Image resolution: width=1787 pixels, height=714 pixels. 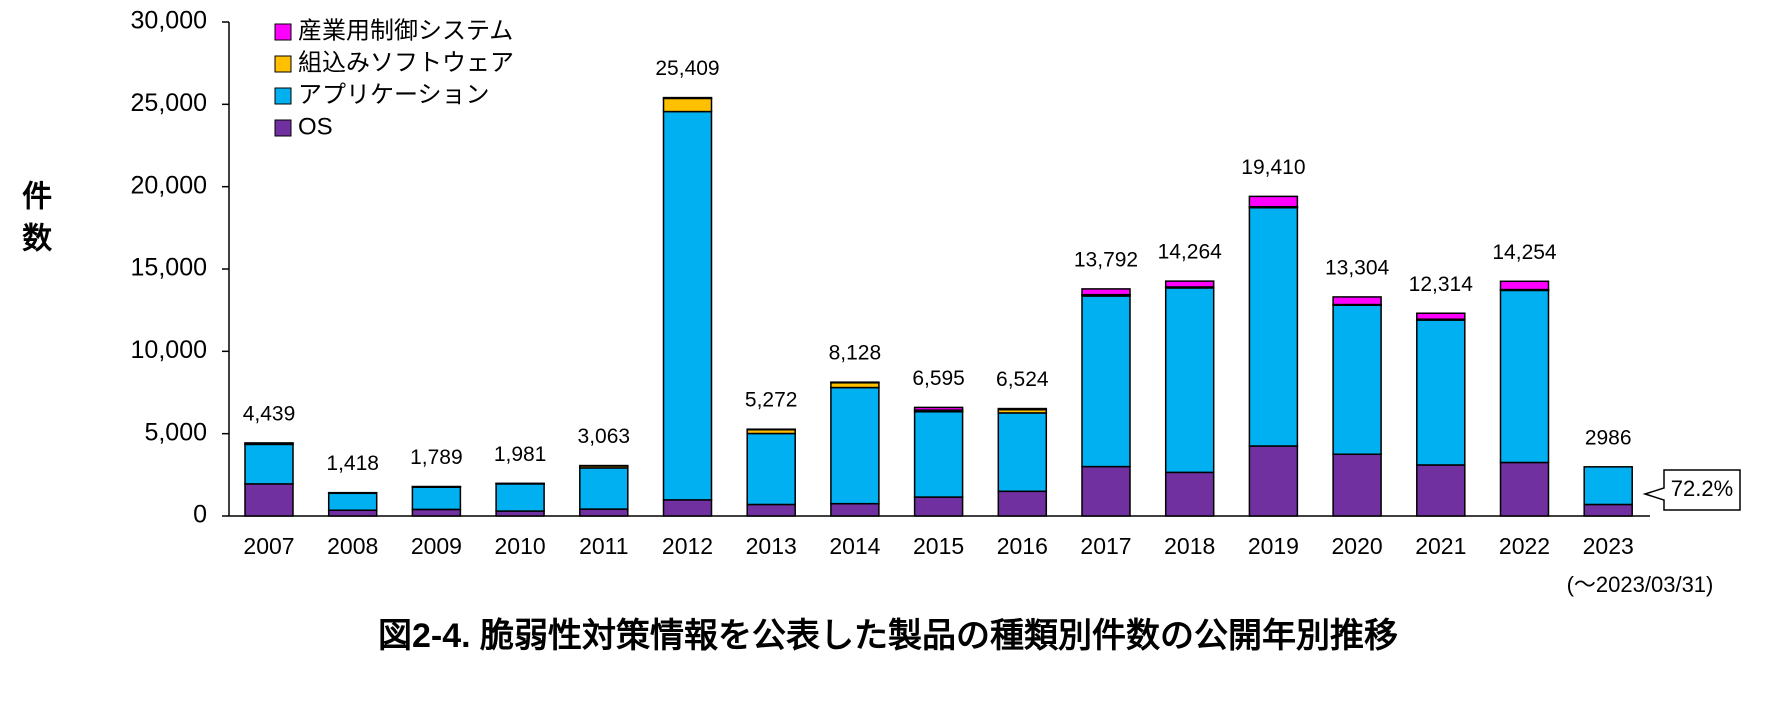 I want to click on total-label: 13,304, so click(x=1357, y=267).